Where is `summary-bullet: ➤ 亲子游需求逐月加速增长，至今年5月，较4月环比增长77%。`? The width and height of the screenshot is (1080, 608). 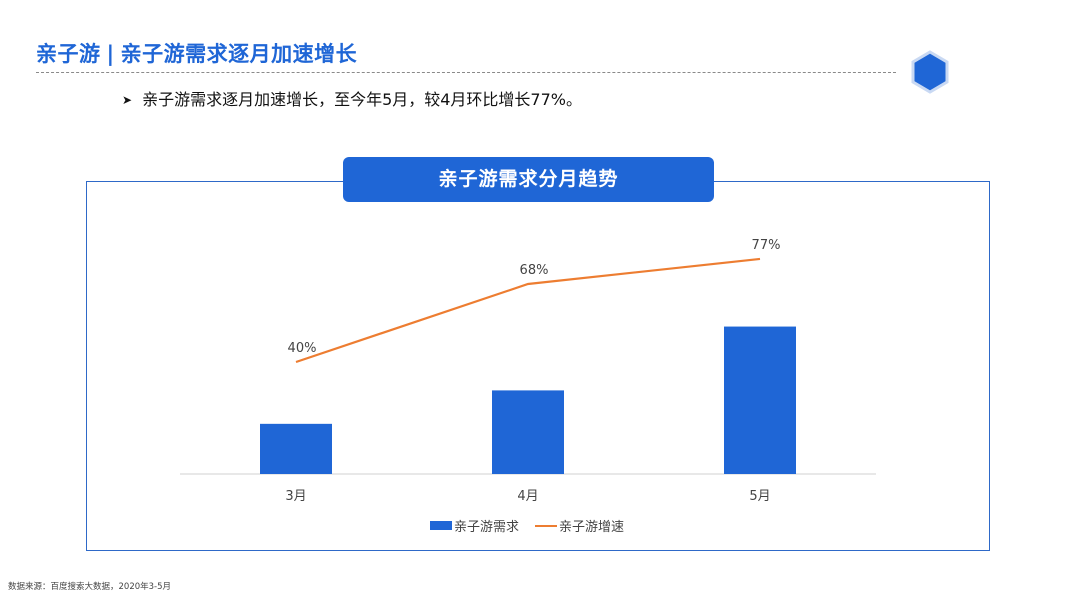
summary-bullet: ➤ 亲子游需求逐月加速增长，至今年5月，较4月环比增长77%。 is located at coordinates (352, 98).